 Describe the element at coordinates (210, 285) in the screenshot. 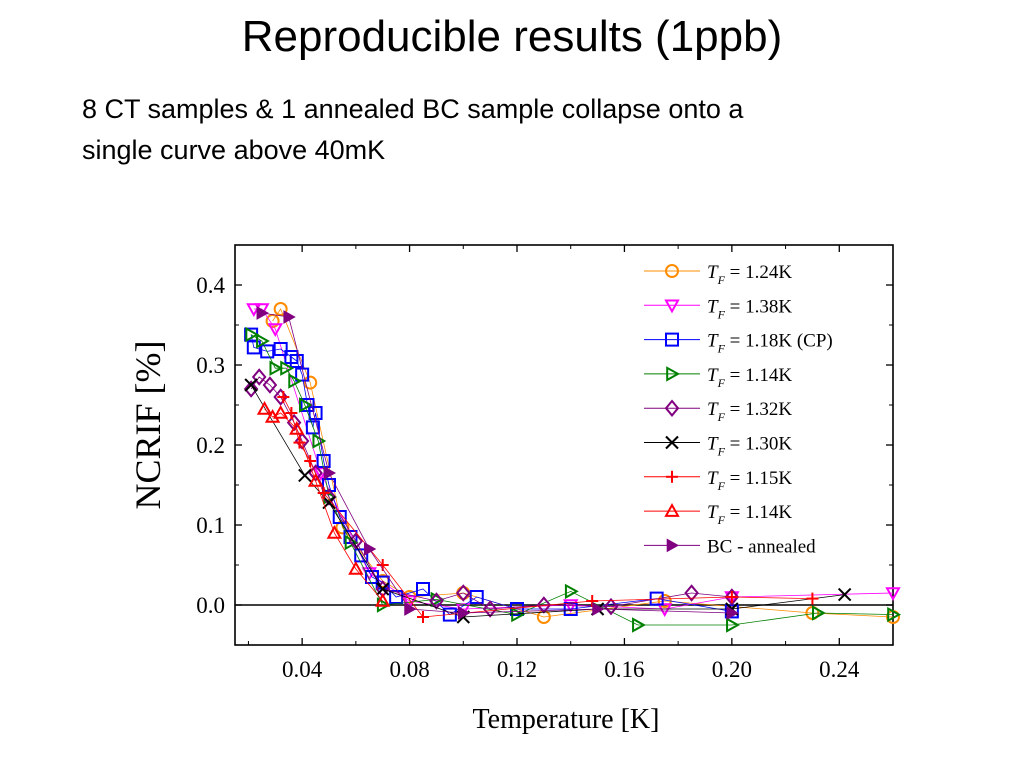

I see `y-tick-label: 0.4` at that location.